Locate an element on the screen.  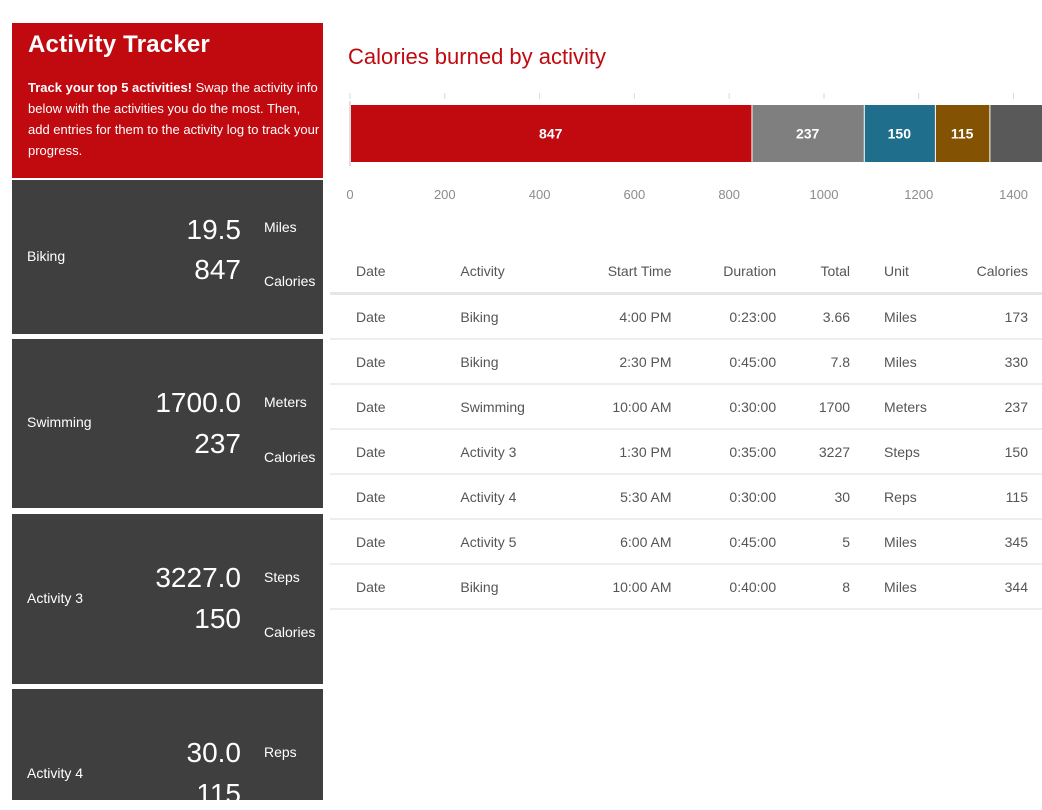
col-header-duration: Duration is located at coordinates (750, 271).